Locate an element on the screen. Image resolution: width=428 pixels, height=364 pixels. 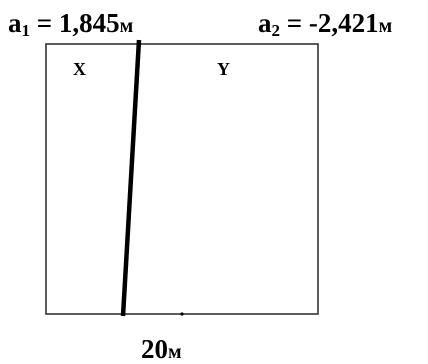
width-unit: м is located at coordinates (175, 352).